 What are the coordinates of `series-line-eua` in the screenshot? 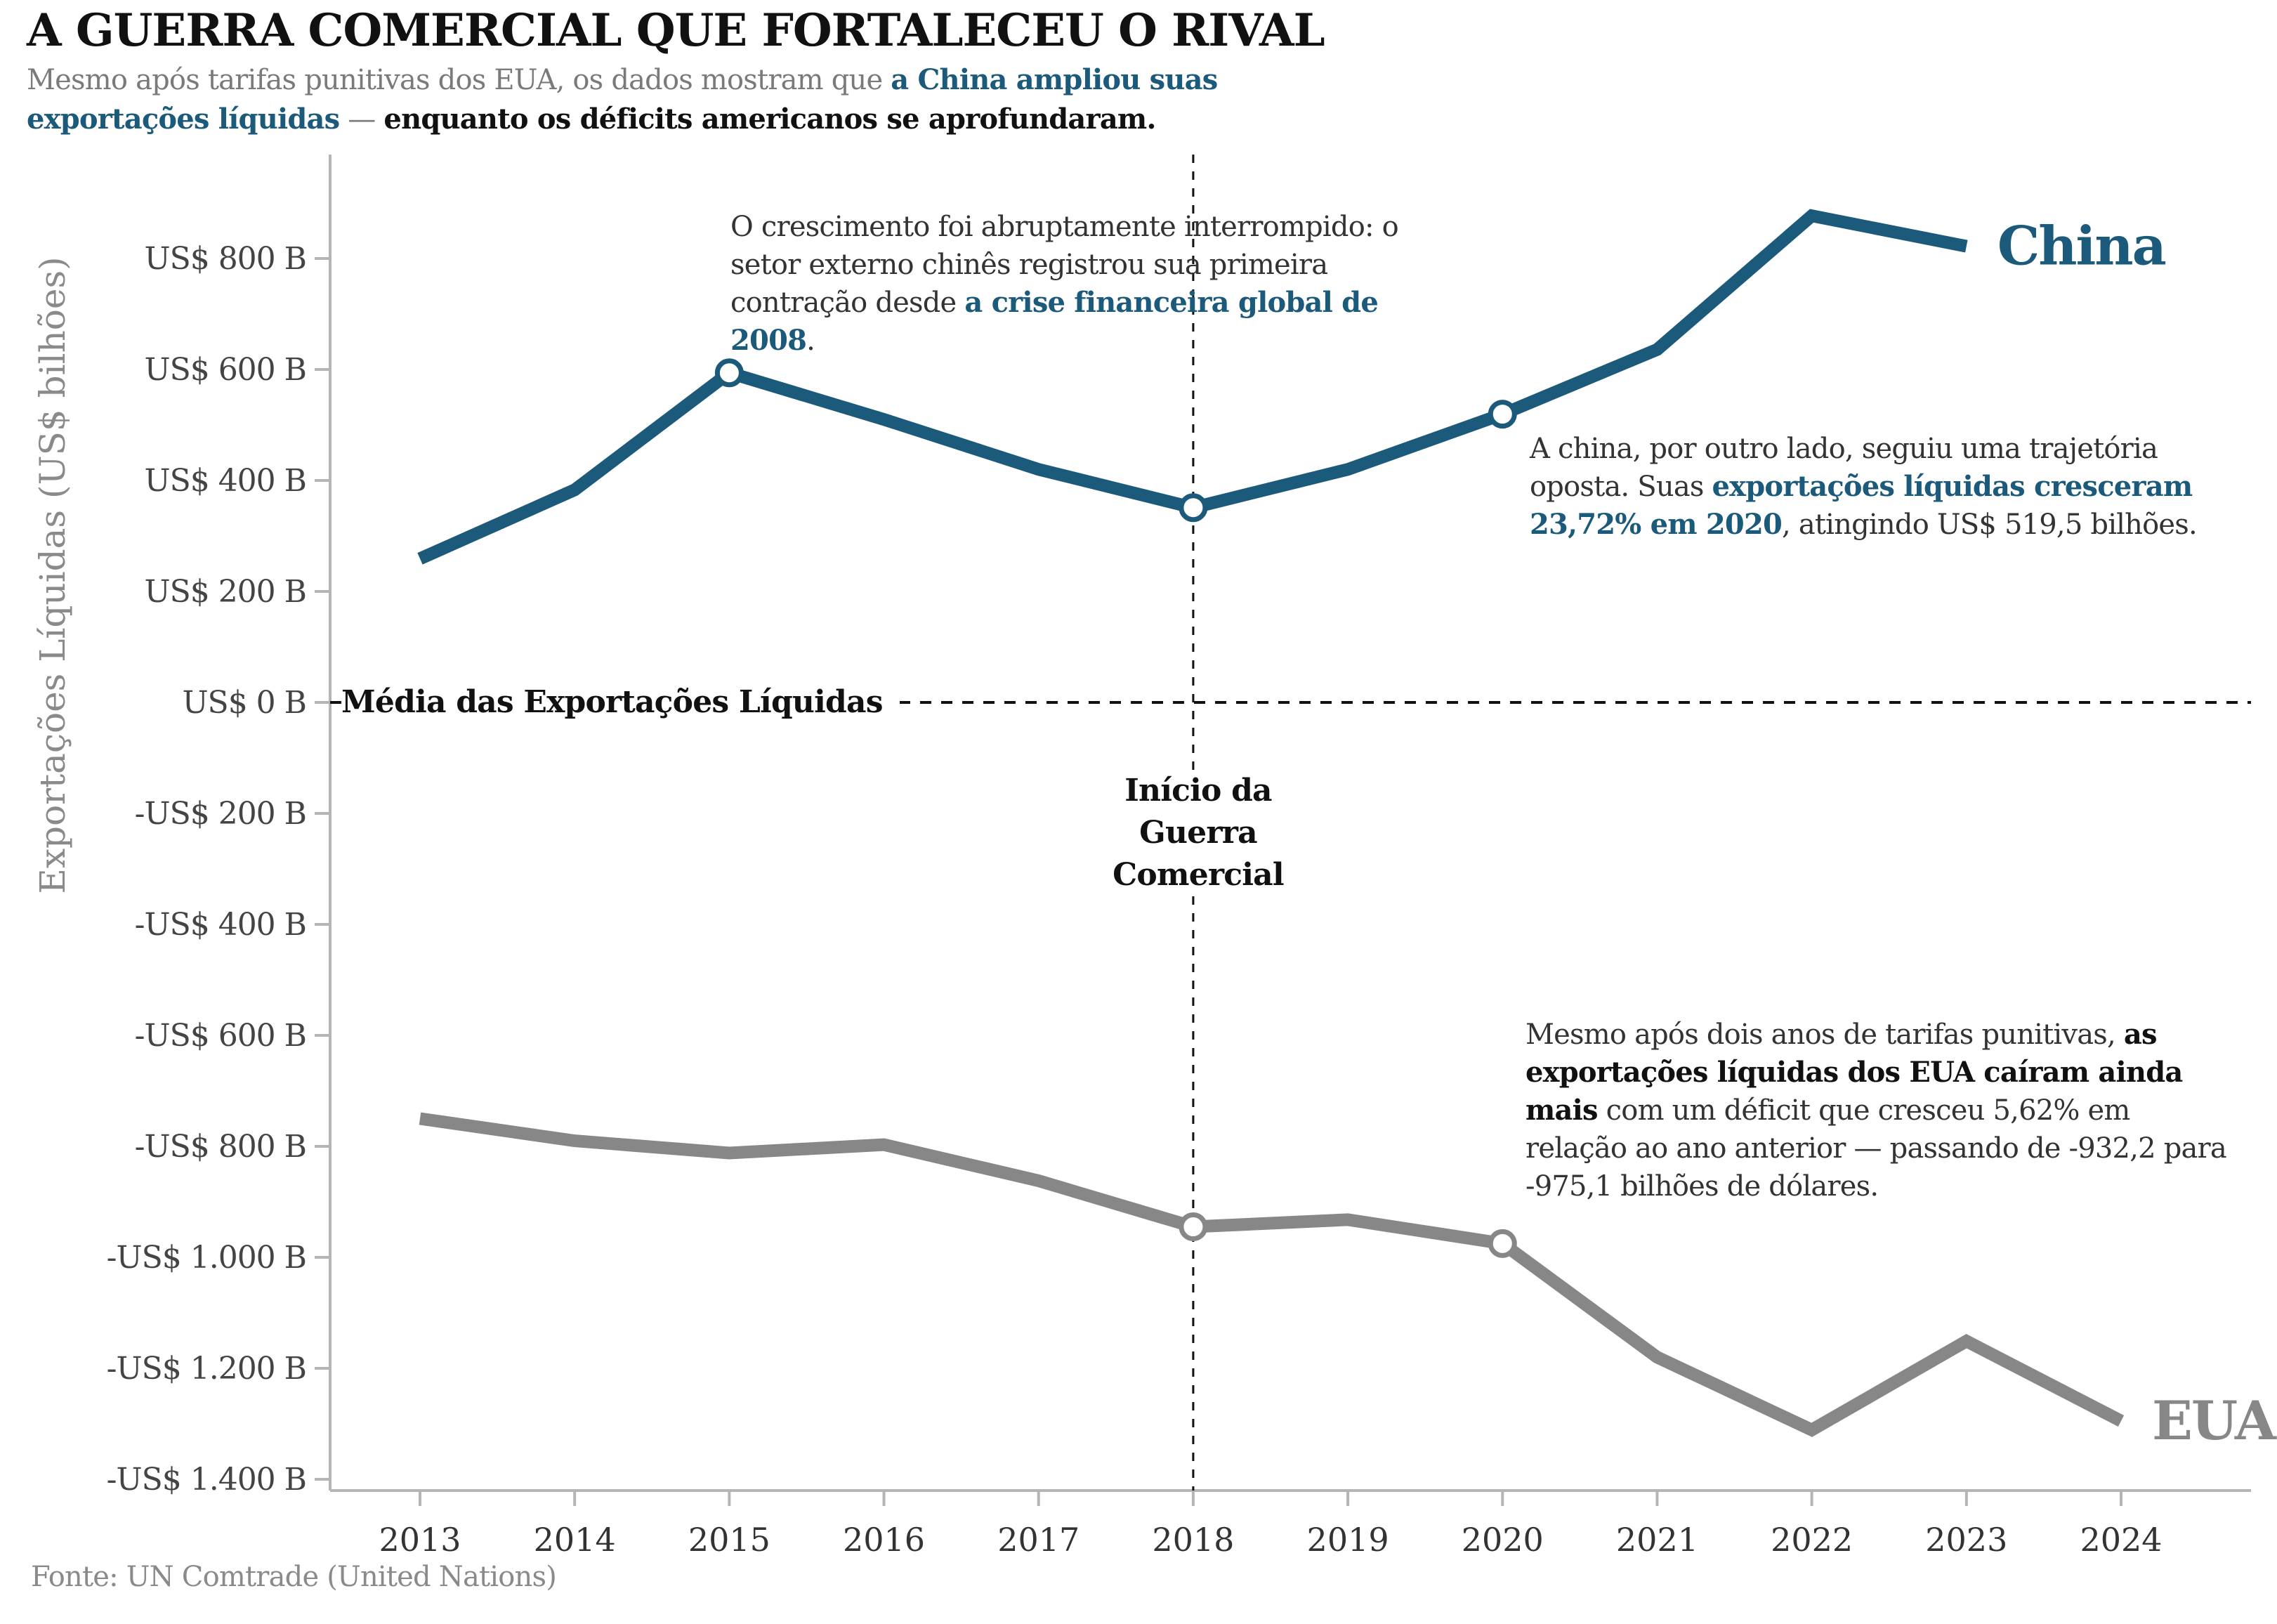 It's located at (1272, 1274).